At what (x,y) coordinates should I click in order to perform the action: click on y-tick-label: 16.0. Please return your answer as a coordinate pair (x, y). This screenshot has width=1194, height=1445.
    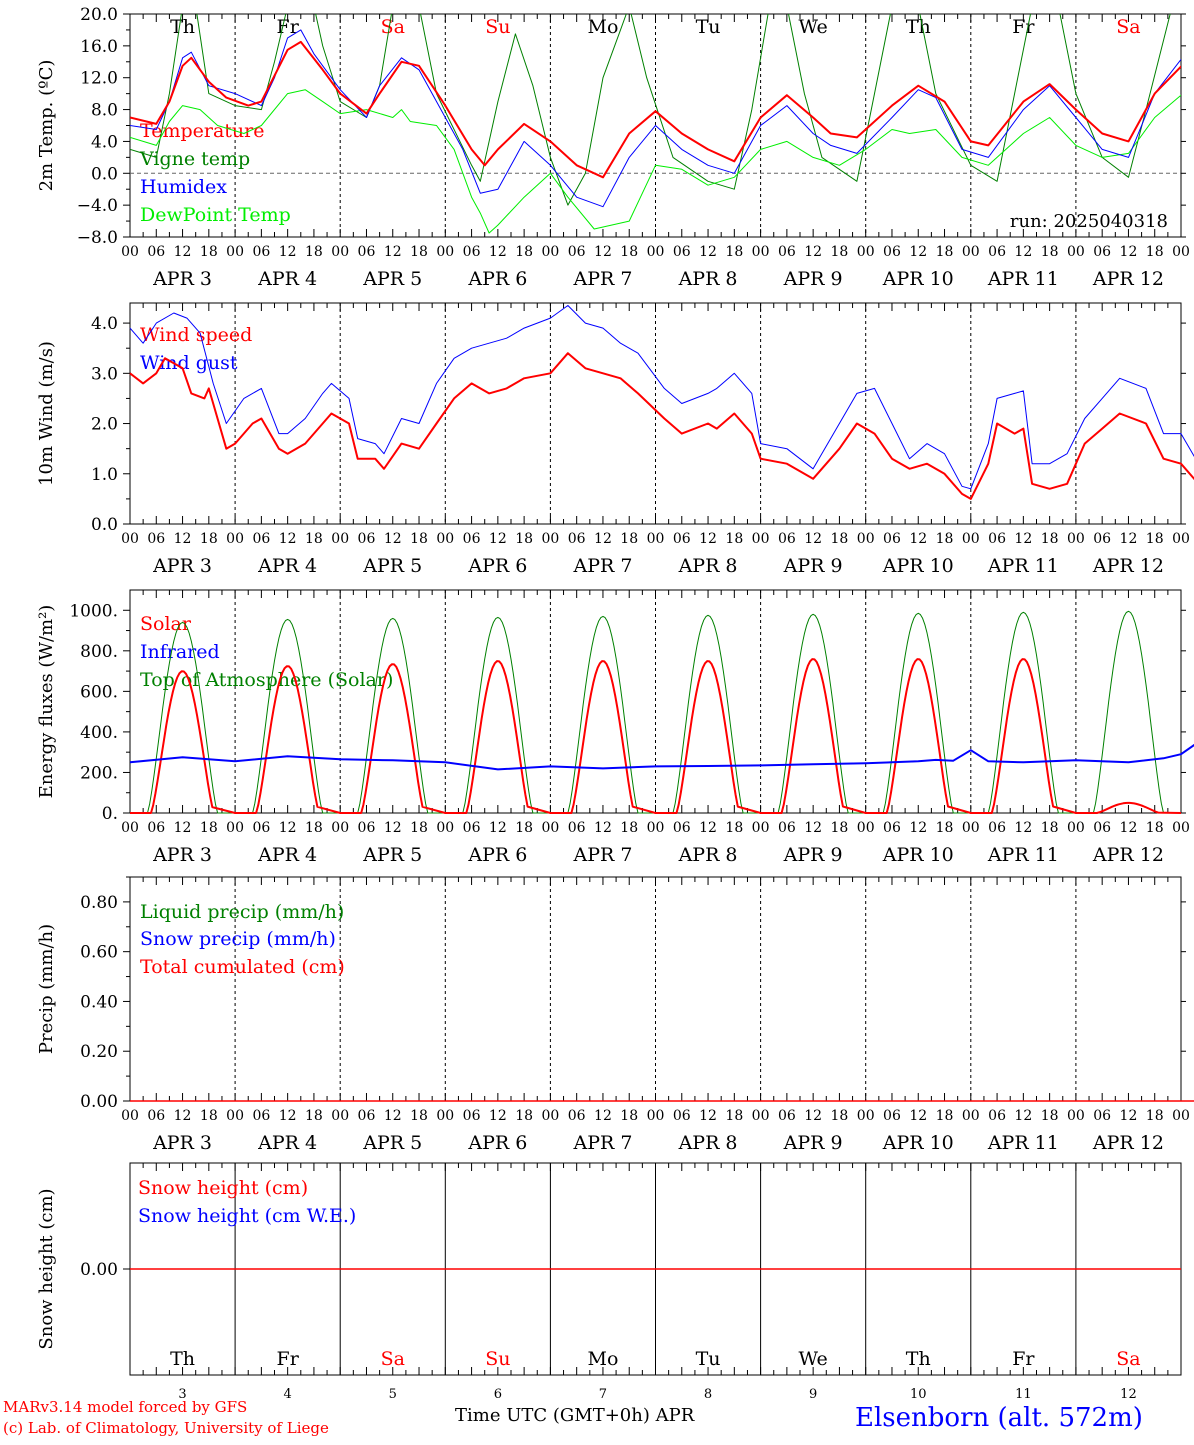
    Looking at the image, I should click on (99, 47).